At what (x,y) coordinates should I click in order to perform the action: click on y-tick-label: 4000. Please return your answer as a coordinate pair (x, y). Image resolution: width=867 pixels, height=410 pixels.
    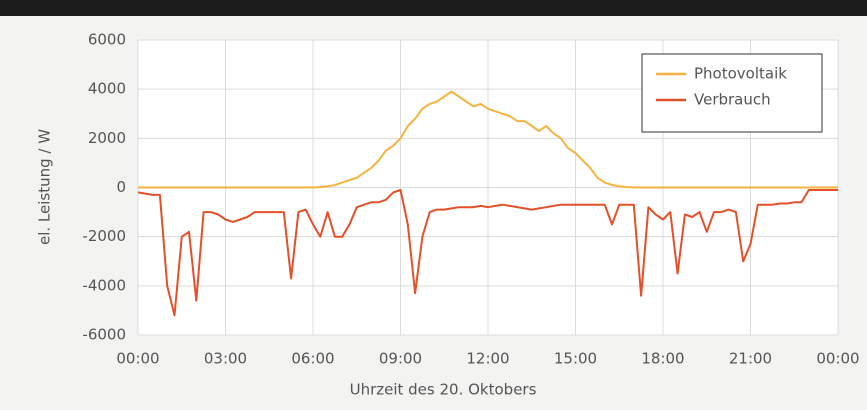
    Looking at the image, I should click on (107, 89).